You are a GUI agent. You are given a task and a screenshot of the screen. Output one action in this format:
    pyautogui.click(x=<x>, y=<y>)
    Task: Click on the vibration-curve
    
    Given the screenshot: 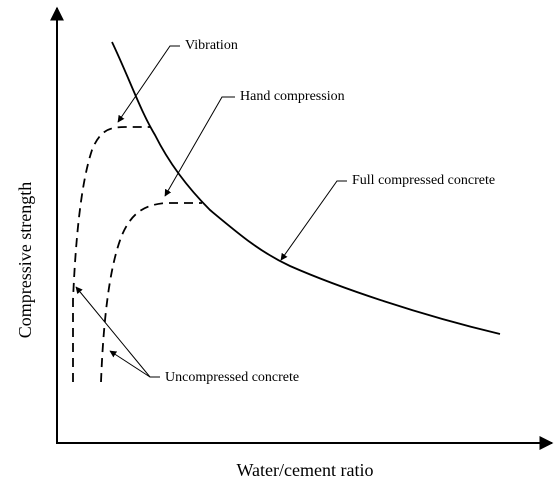 What is the action you would take?
    pyautogui.click(x=111, y=254)
    